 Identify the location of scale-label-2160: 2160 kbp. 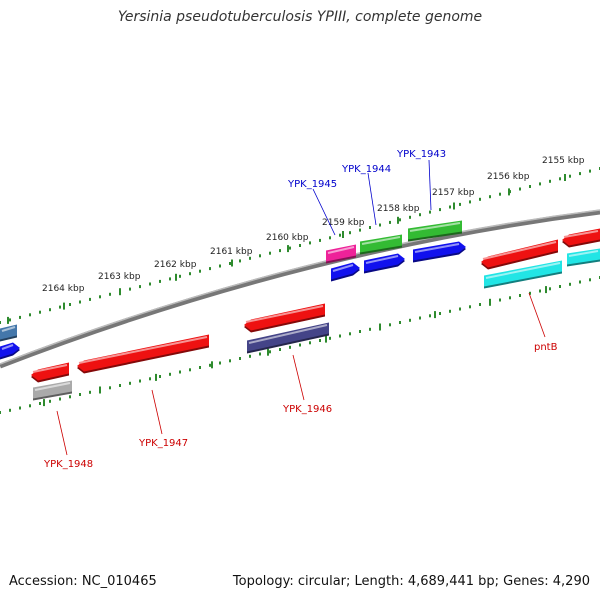
(287, 238).